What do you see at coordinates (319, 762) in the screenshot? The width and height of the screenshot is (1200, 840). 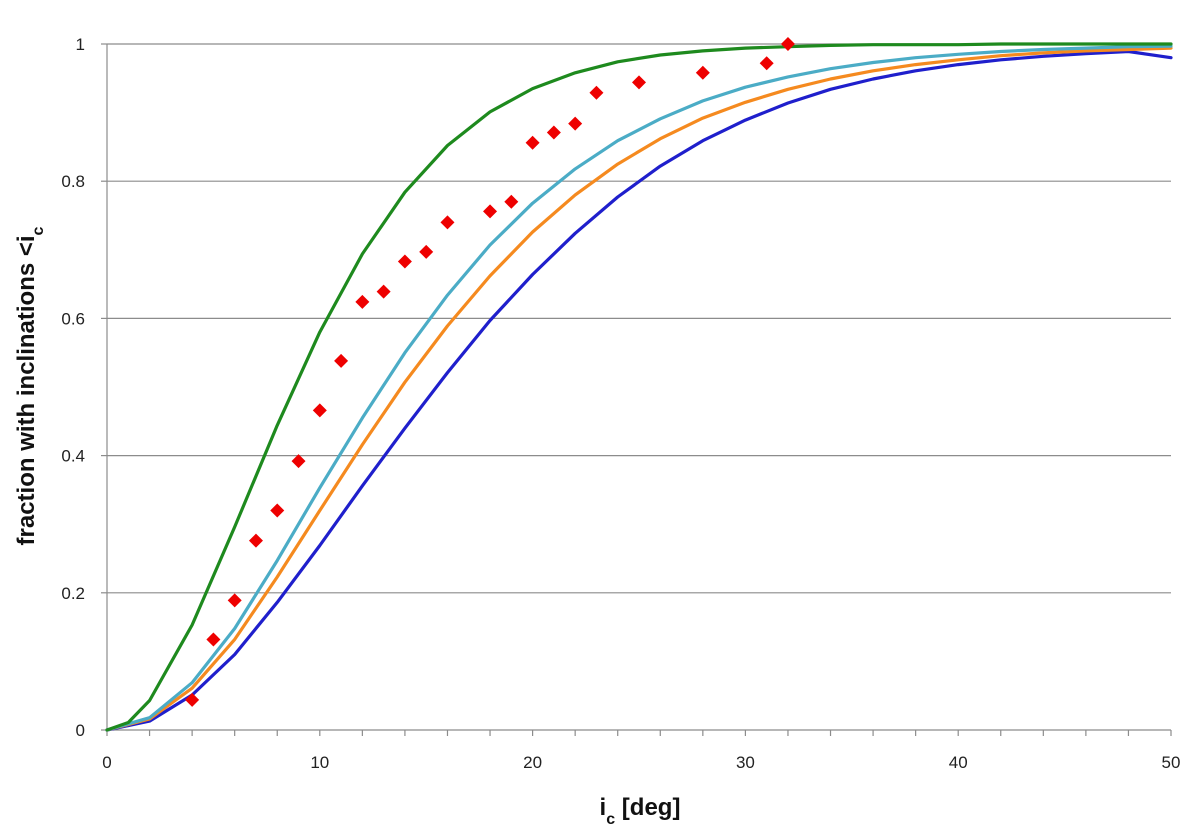 I see `x-tick-label-1: 10` at bounding box center [319, 762].